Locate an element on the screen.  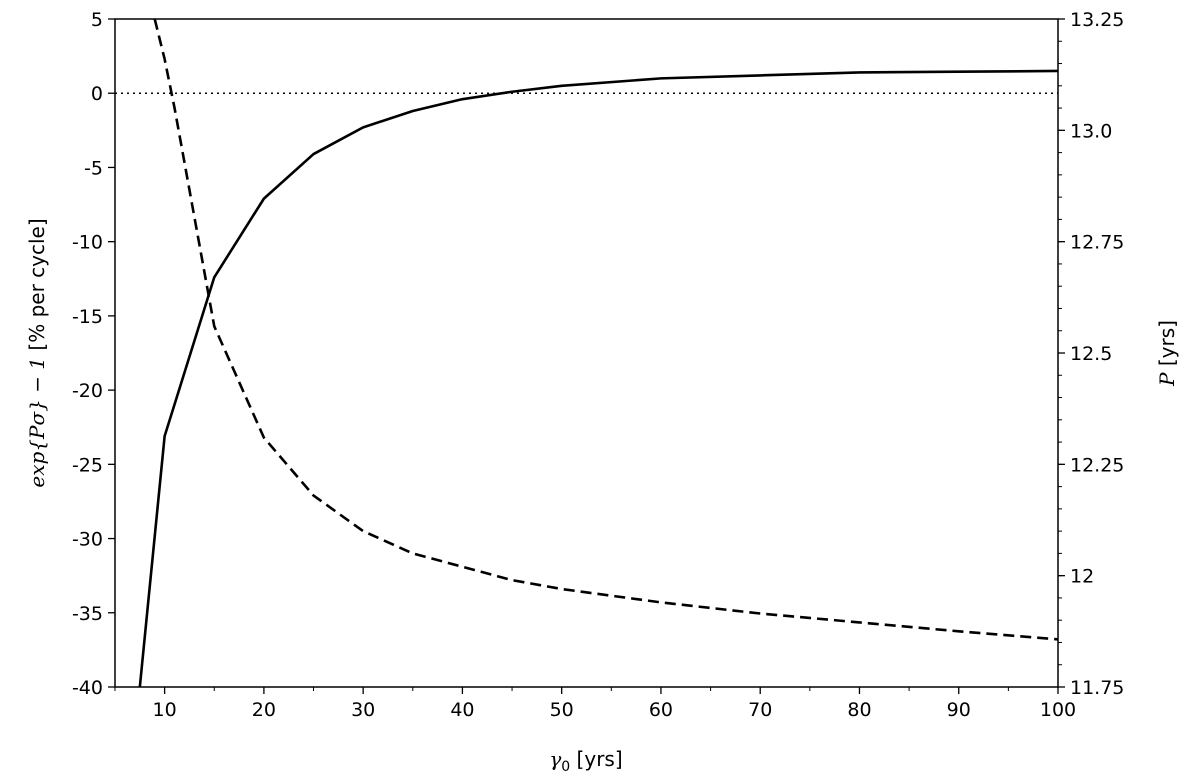
right-tick-label: 12.5 is located at coordinates (1091, 354).